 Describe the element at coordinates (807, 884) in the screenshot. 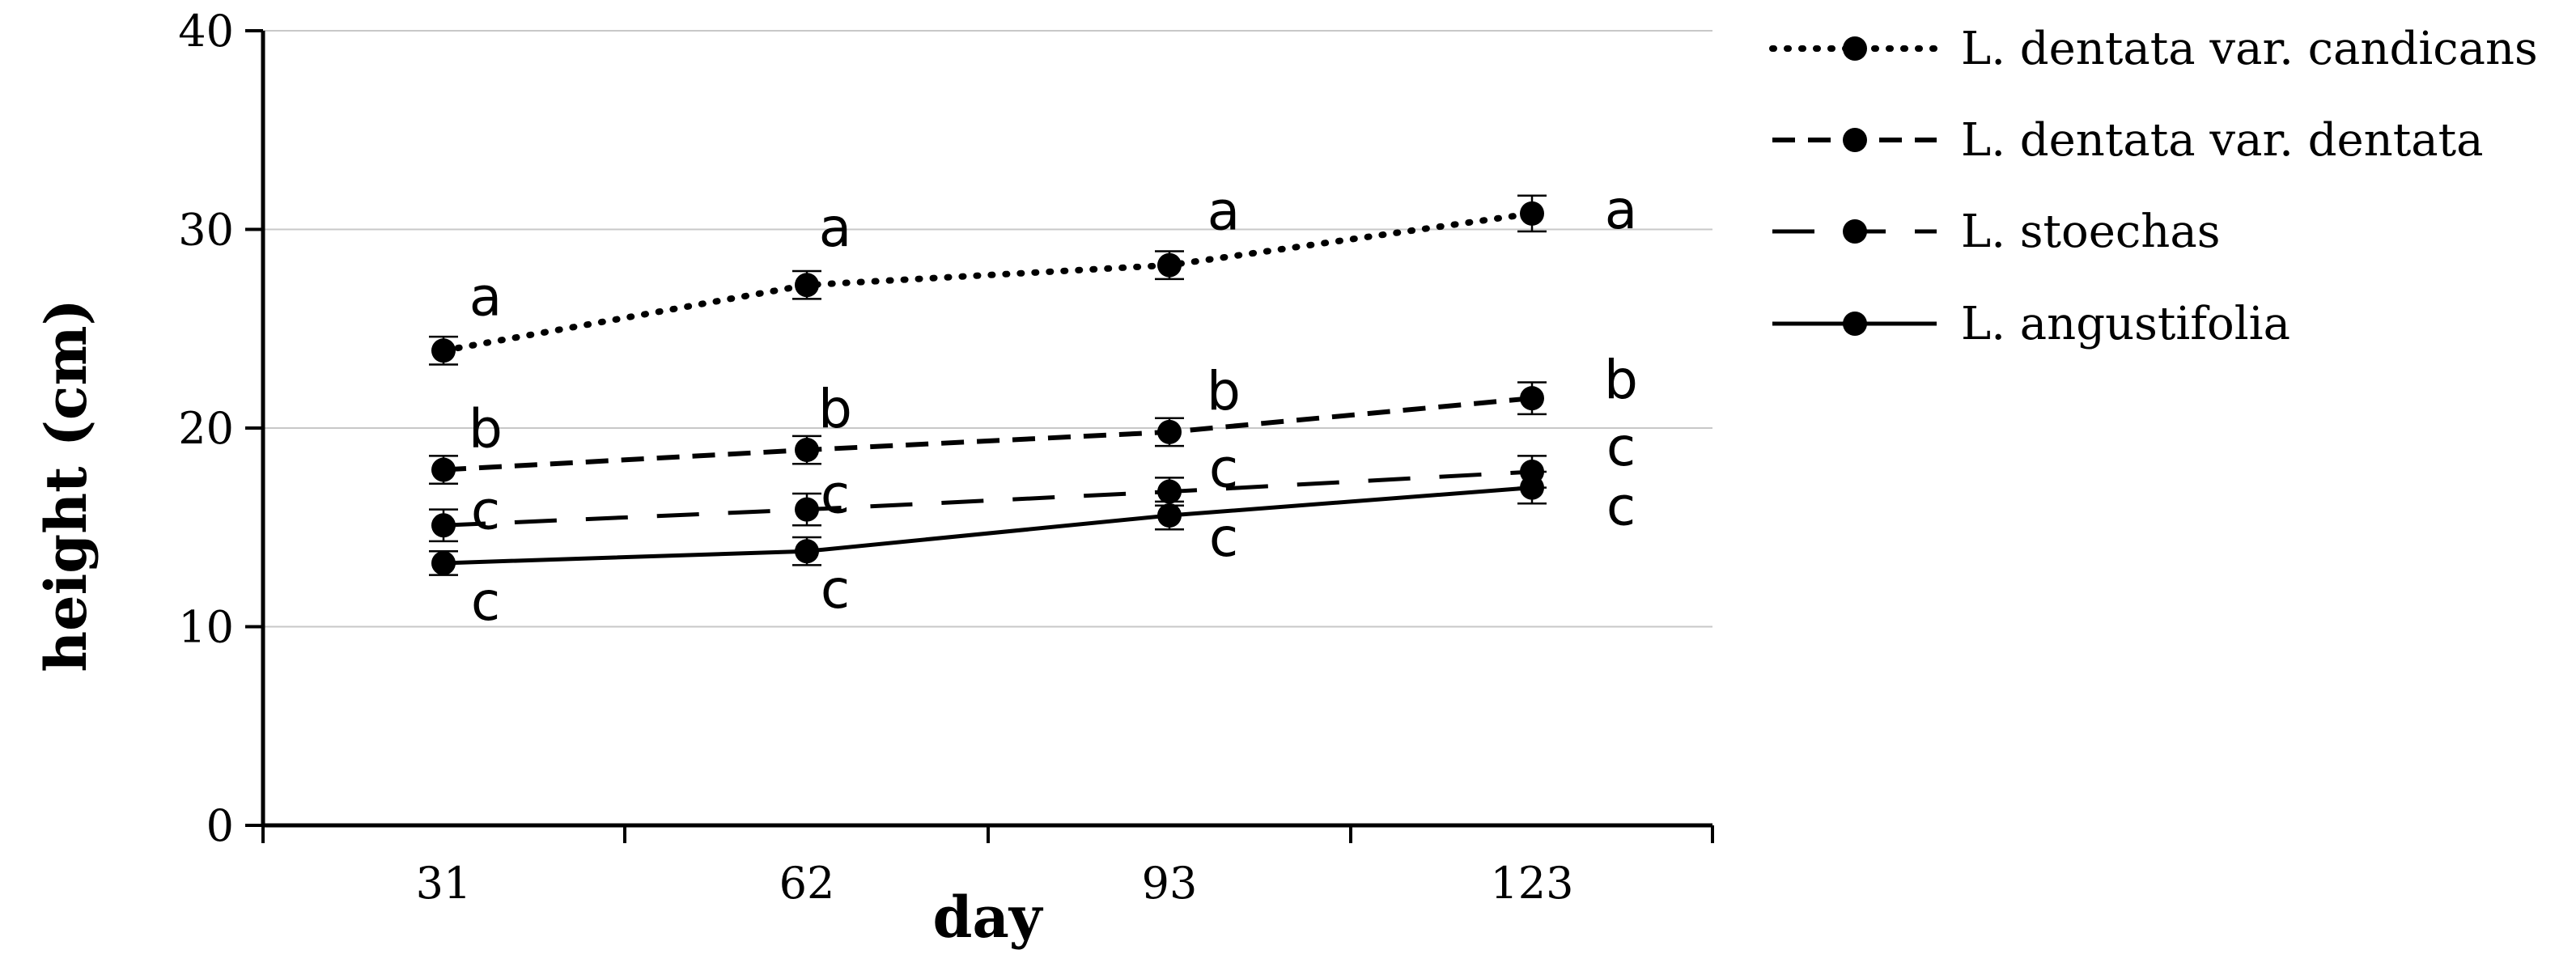

I see `x-tick-label: 62` at that location.